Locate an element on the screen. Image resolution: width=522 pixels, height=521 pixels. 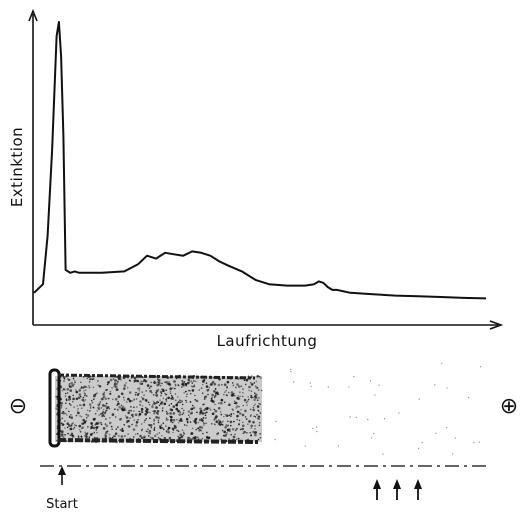
y-axis-arrow is located at coordinates (33, 15).